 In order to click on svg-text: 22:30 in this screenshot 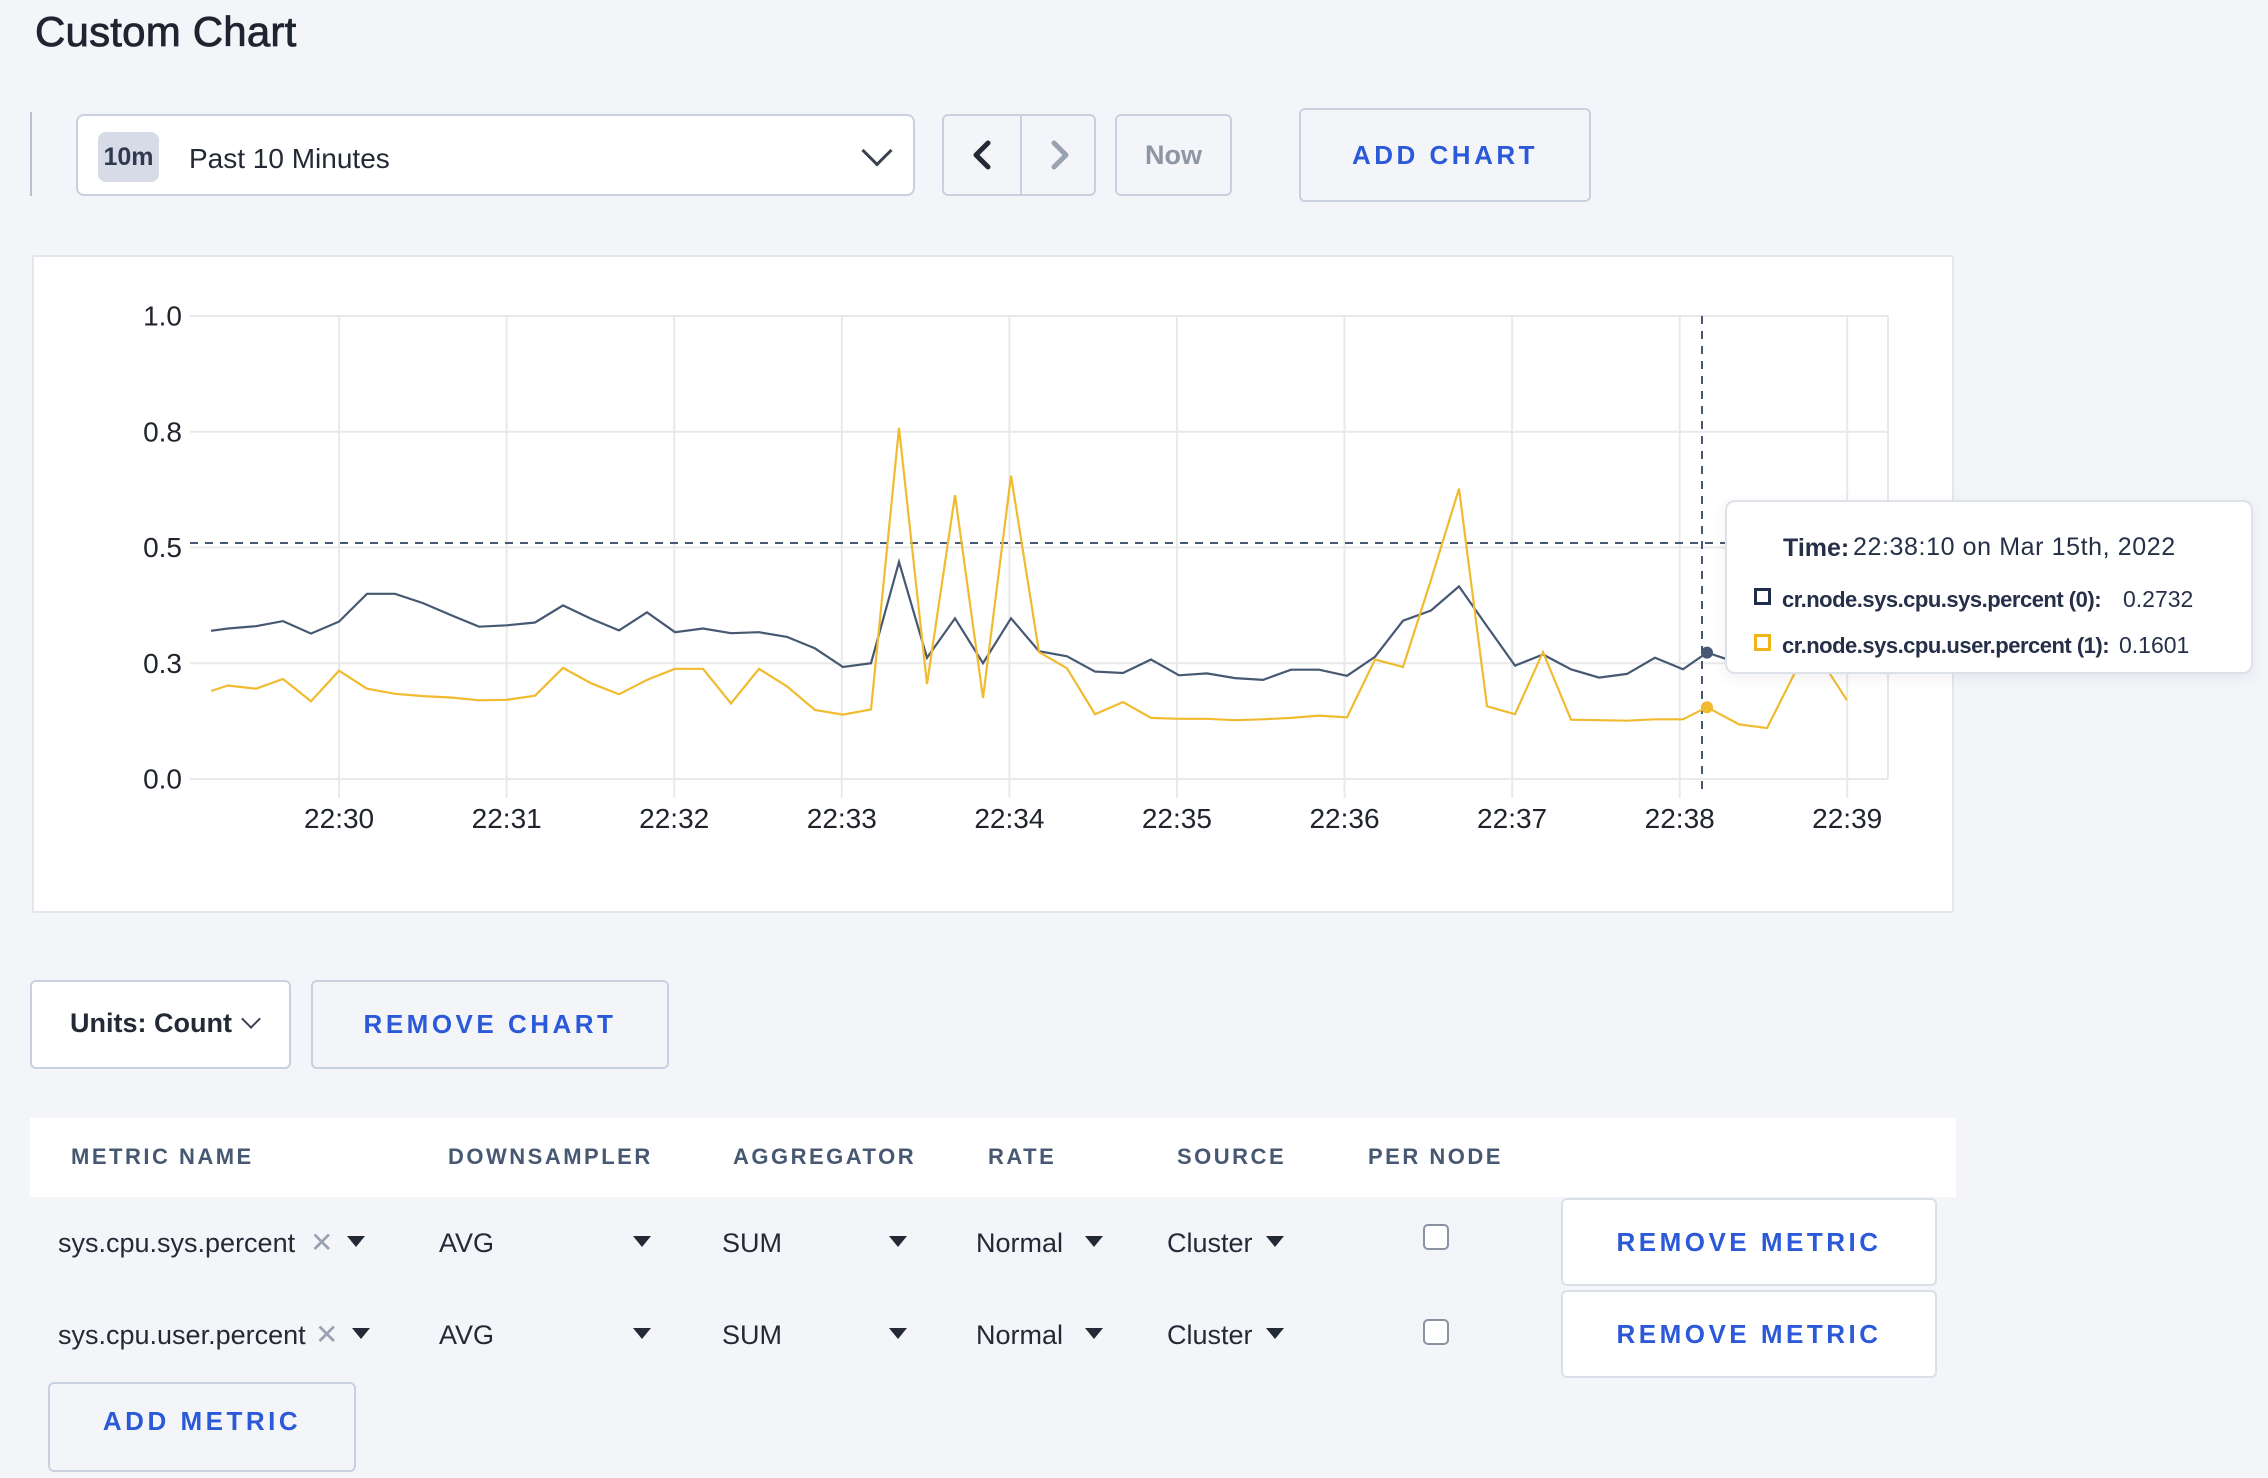, I will do `click(339, 818)`.